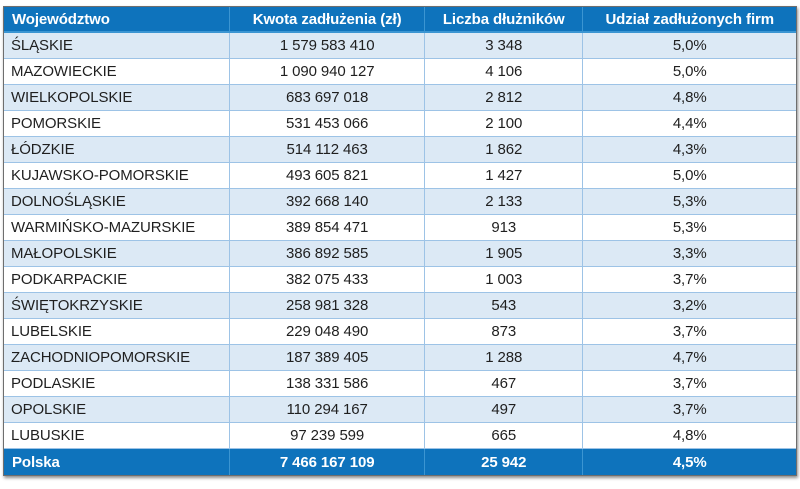 This screenshot has width=800, height=489. I want to click on kwota-zadluzenia-cell: 1 579 583 410, so click(327, 45).